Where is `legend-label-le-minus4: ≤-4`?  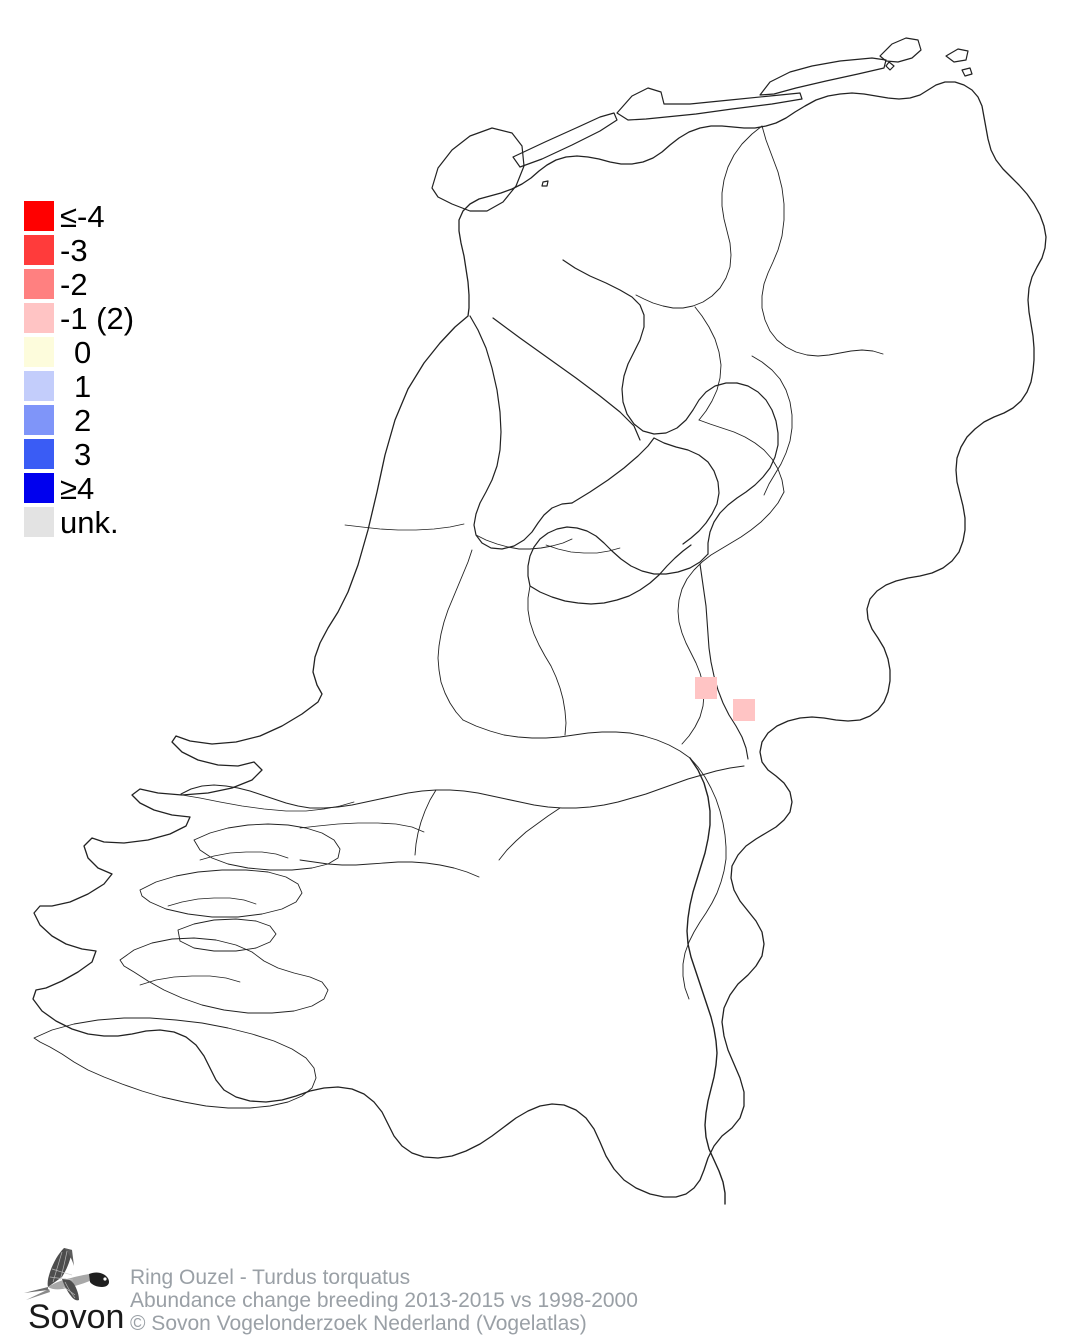 legend-label-le-minus4: ≤-4 is located at coordinates (82, 216).